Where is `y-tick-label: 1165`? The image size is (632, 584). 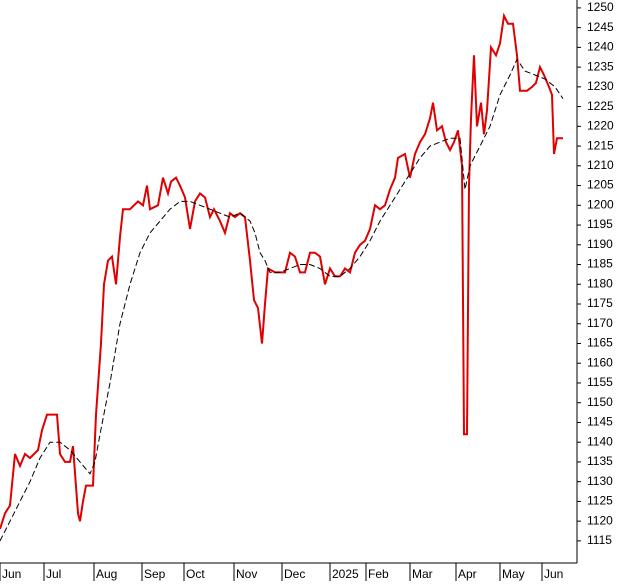 y-tick-label: 1165 is located at coordinates (600, 343).